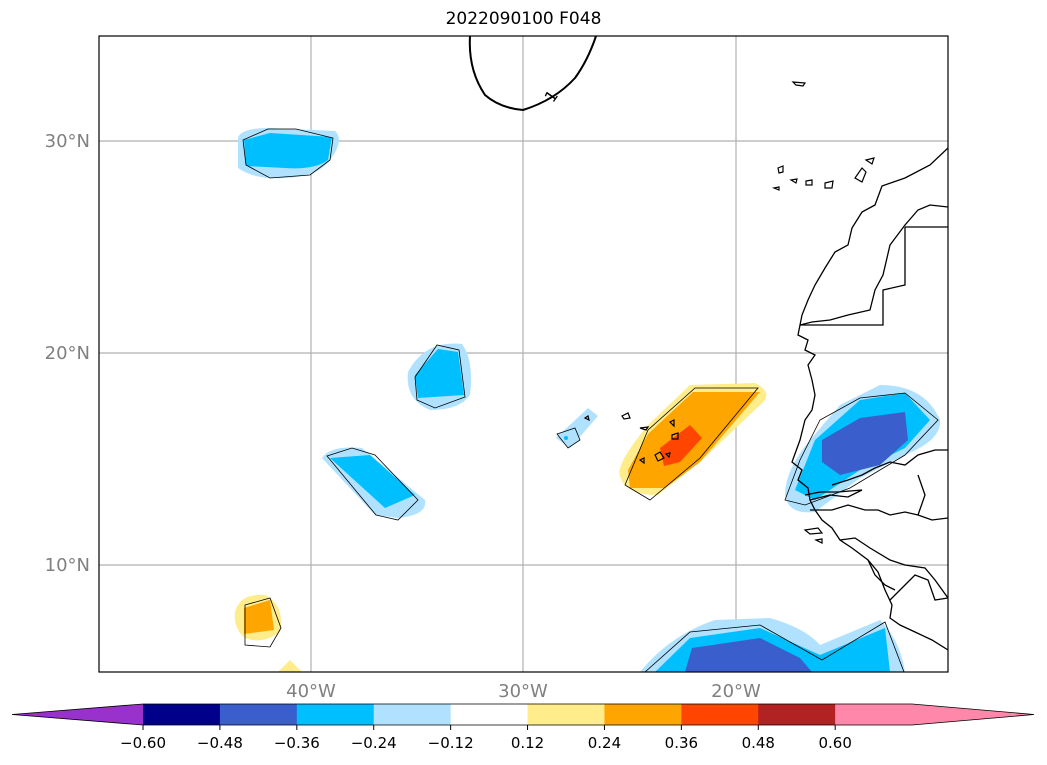 The image size is (1047, 765). I want to click on map-title: 2022090100 F048, so click(523, 19).